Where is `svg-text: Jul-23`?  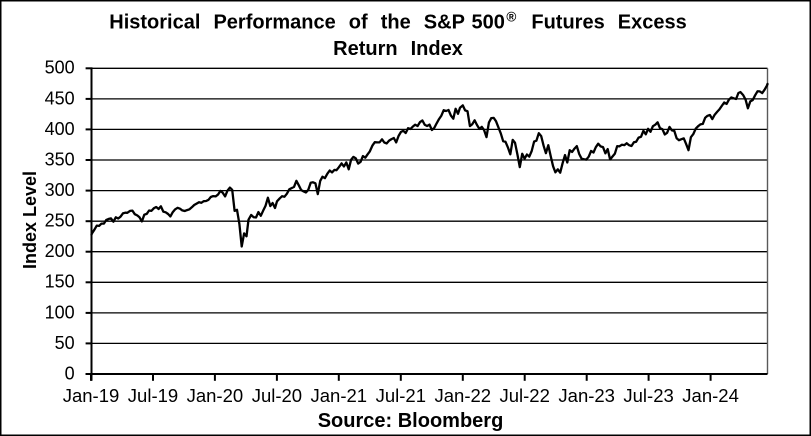
svg-text: Jul-23 is located at coordinates (648, 395).